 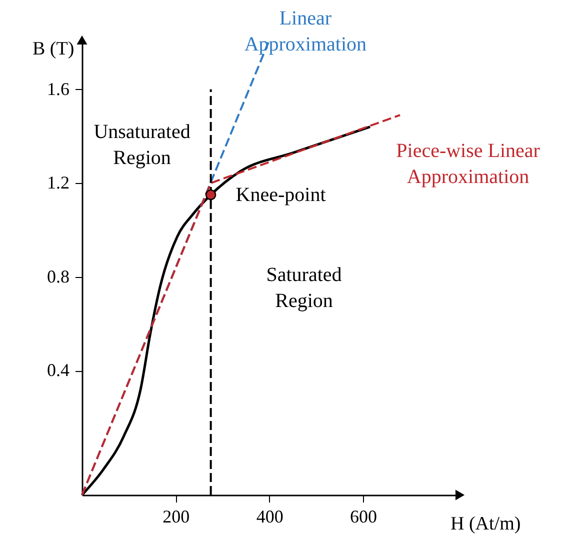 I want to click on x-tick-label: 200, so click(x=176, y=516).